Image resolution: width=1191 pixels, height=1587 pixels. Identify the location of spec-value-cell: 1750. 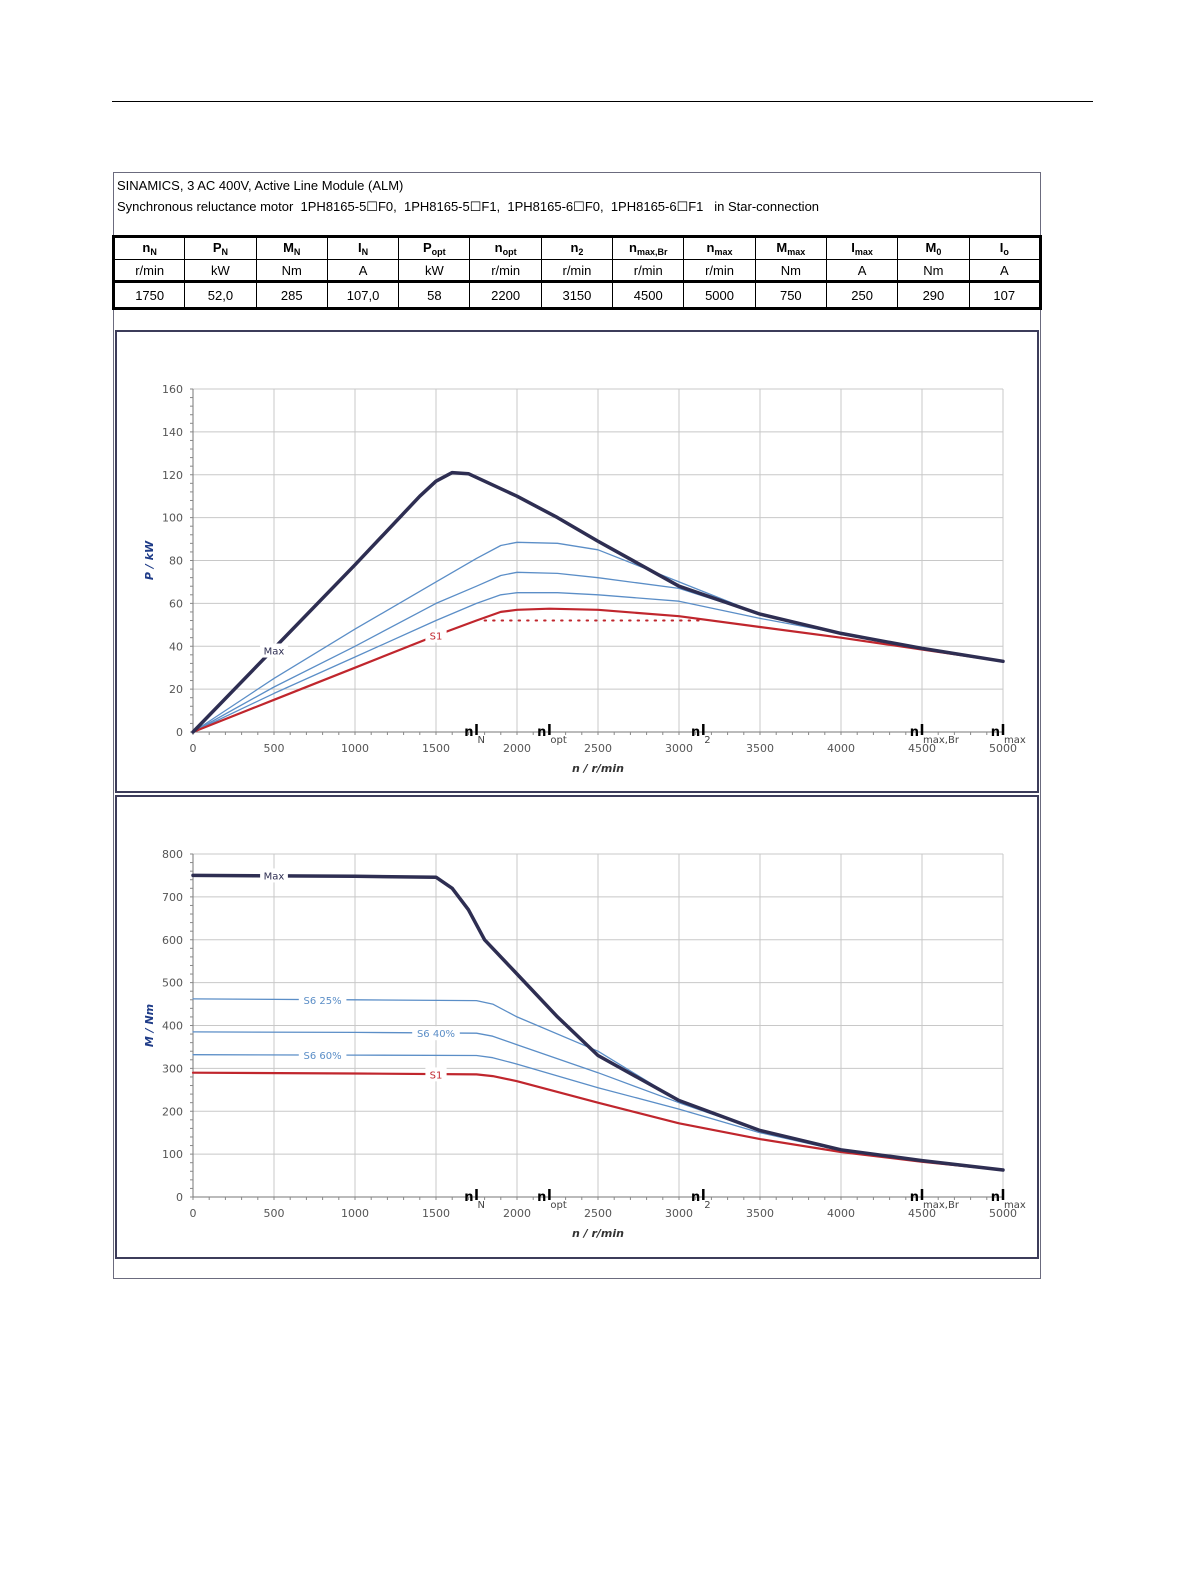
(148, 295).